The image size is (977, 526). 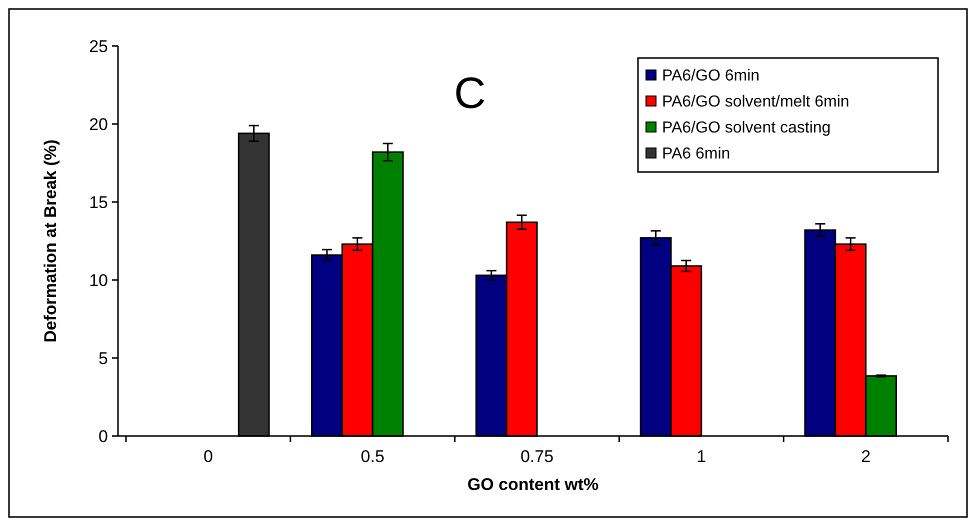 What do you see at coordinates (470, 93) in the screenshot?
I see `text: C` at bounding box center [470, 93].